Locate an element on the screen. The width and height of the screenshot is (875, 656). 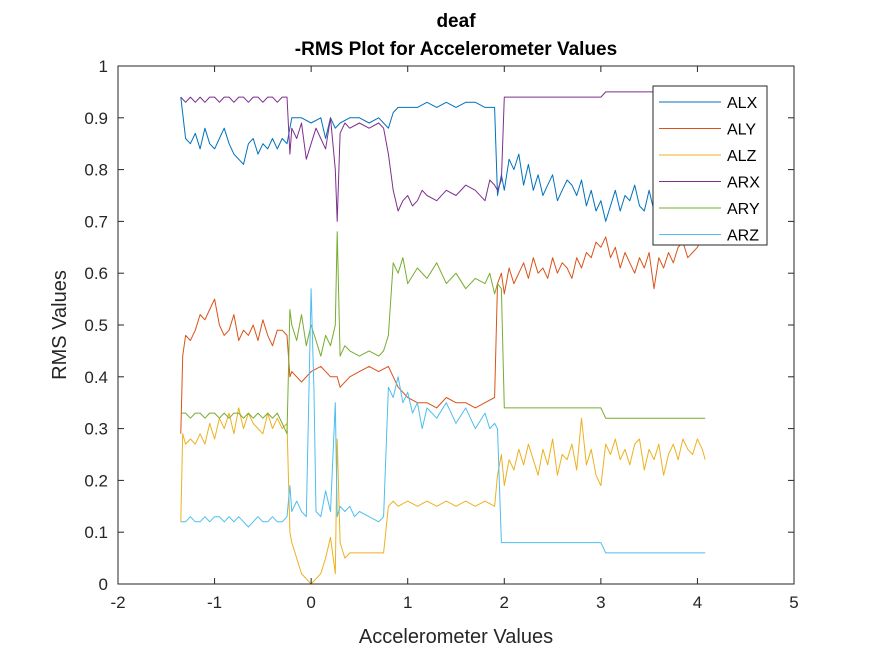
chart-title: deaf is located at coordinates (456, 21).